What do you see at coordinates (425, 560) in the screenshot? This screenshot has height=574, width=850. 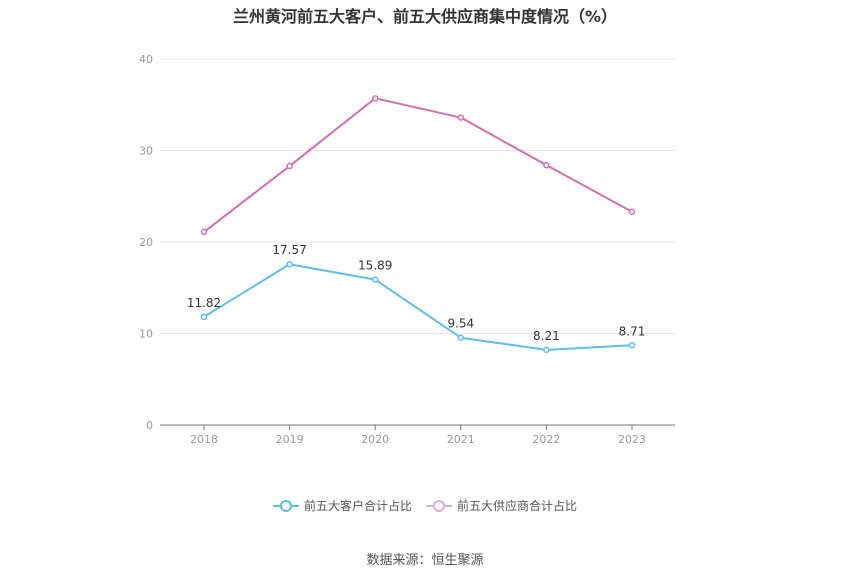 I see `data-source: 数据来源：恒生聚源` at bounding box center [425, 560].